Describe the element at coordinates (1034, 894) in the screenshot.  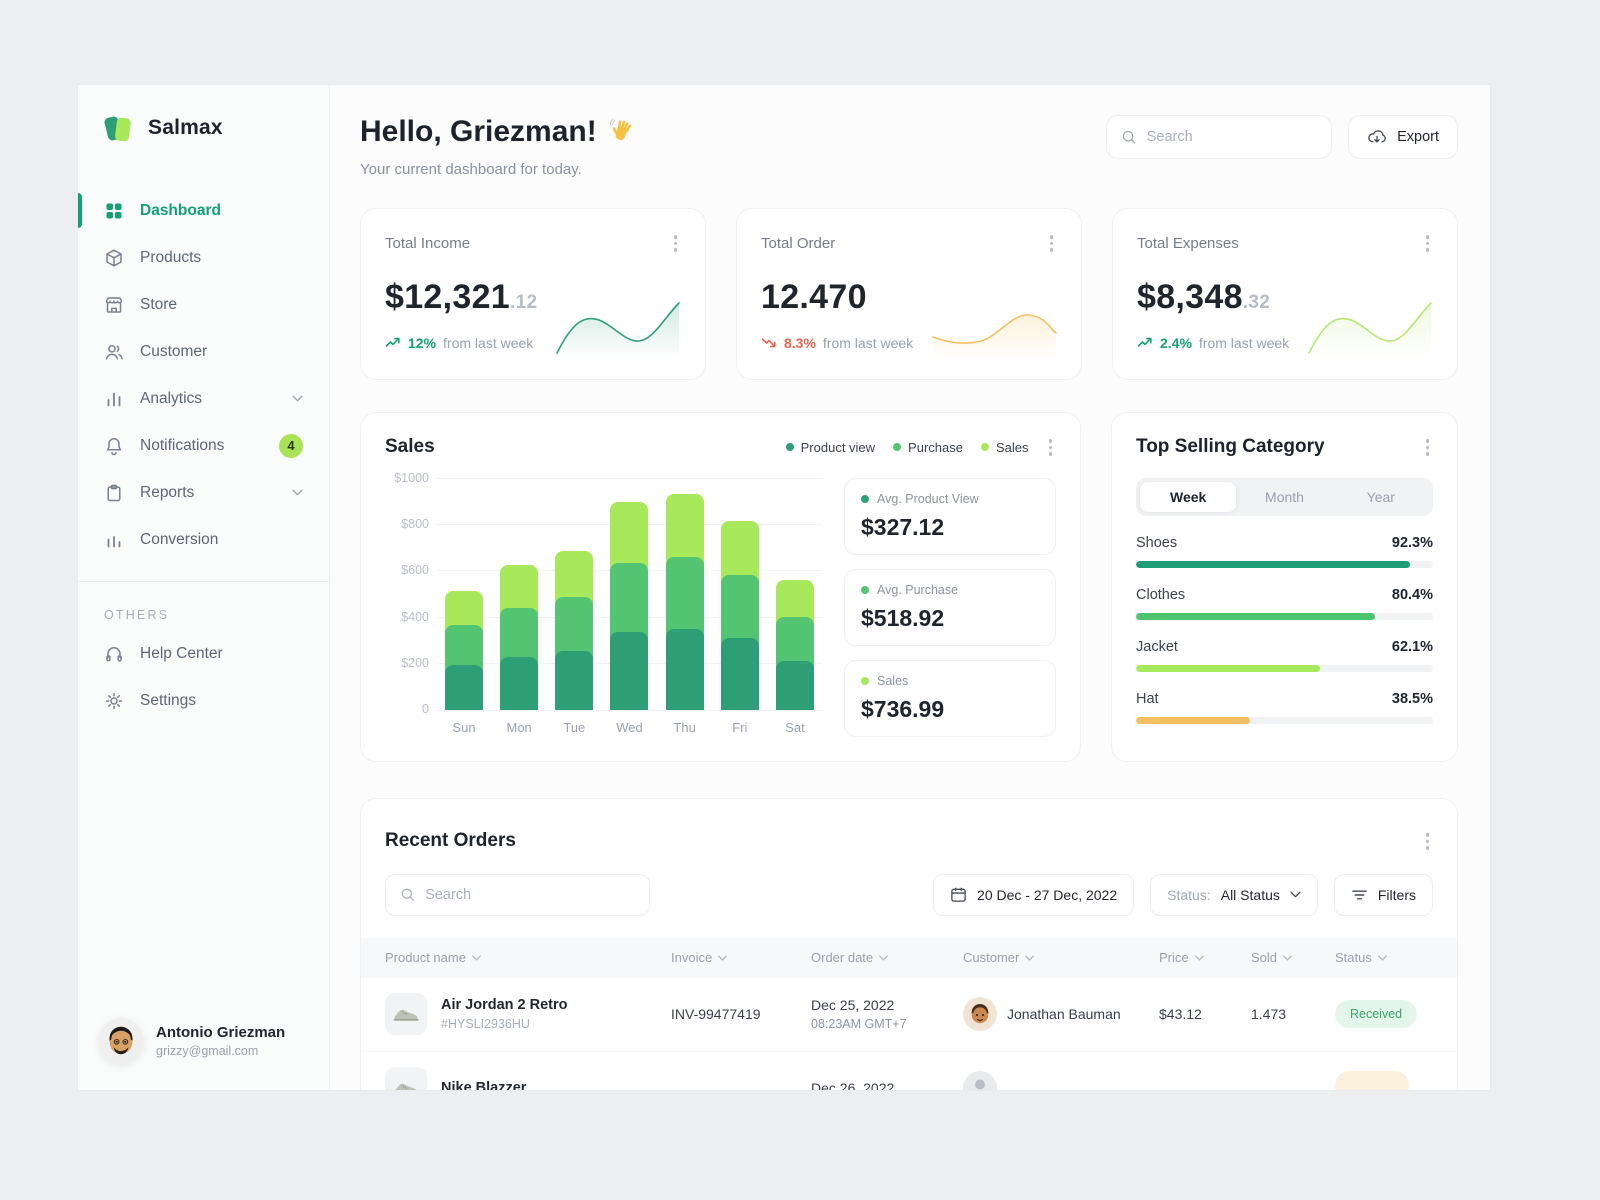
I see `date-range-picker: 20 Dec - 27 Dec, 2022` at that location.